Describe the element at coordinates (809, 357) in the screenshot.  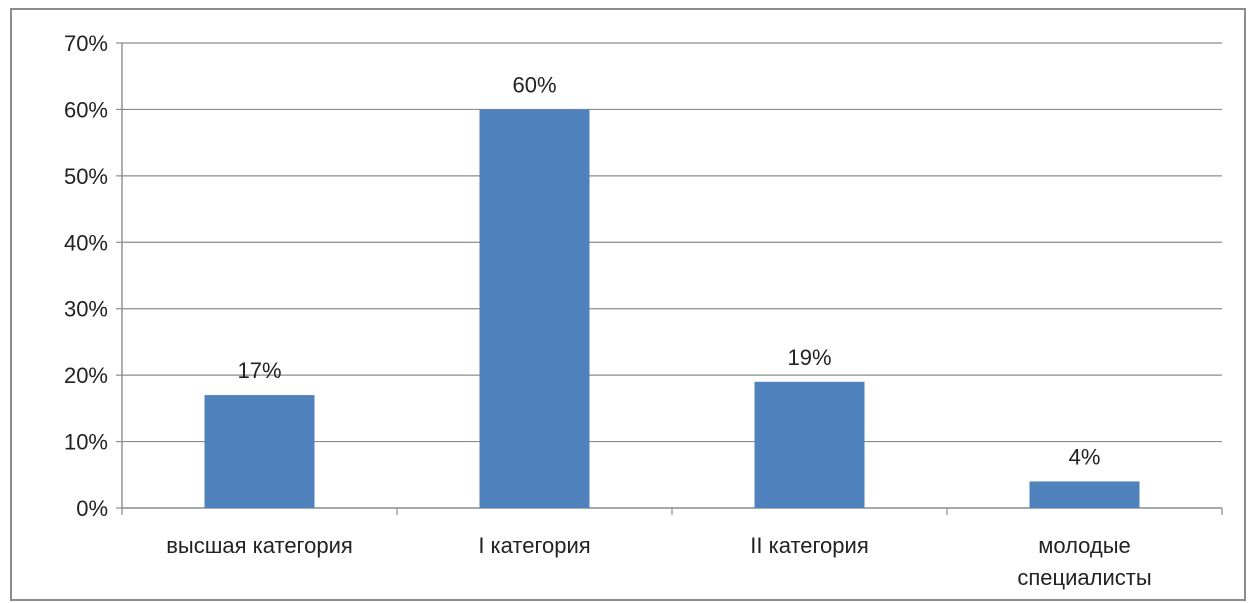
I see `data-label: 19%` at that location.